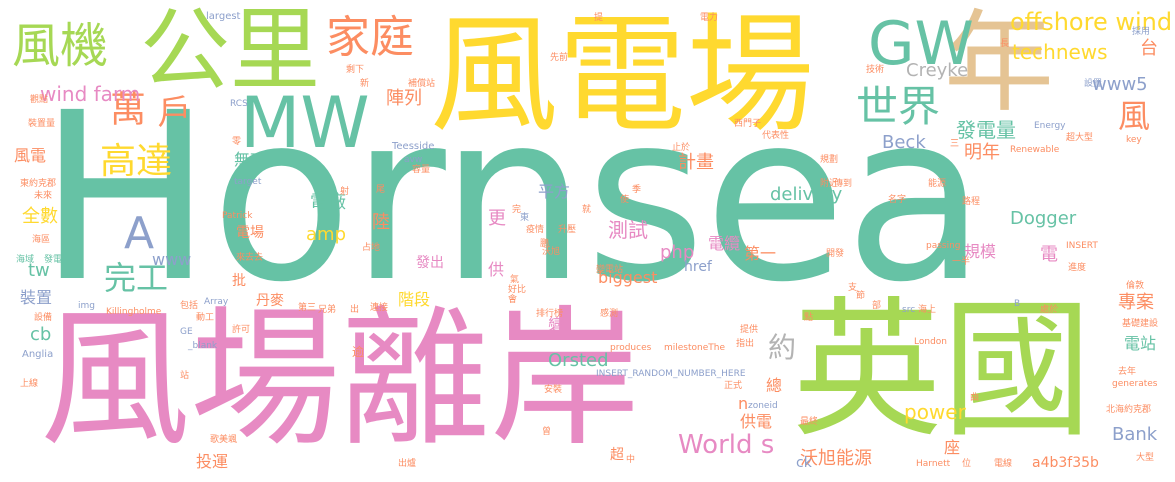 Image resolution: width=1175 pixels, height=482 pixels. Describe the element at coordinates (241, 330) in the screenshot. I see `word-permit: 許可` at that location.